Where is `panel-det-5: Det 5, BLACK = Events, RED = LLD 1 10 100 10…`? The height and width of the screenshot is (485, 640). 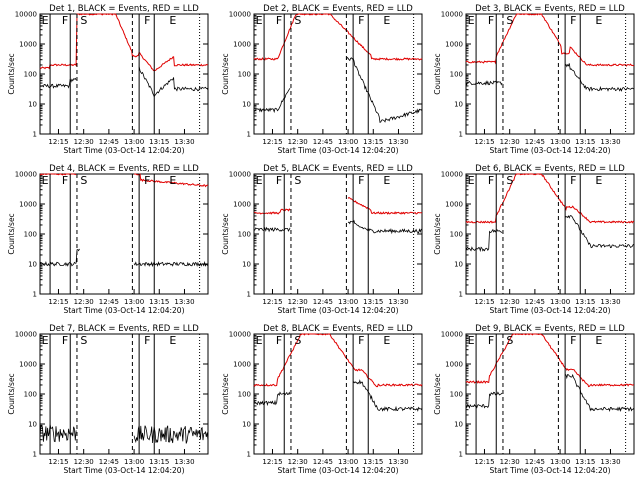
panel-det-5: Det 5, BLACK = Events, RED = LLD 1 10 100 10… is located at coordinates (322, 239).